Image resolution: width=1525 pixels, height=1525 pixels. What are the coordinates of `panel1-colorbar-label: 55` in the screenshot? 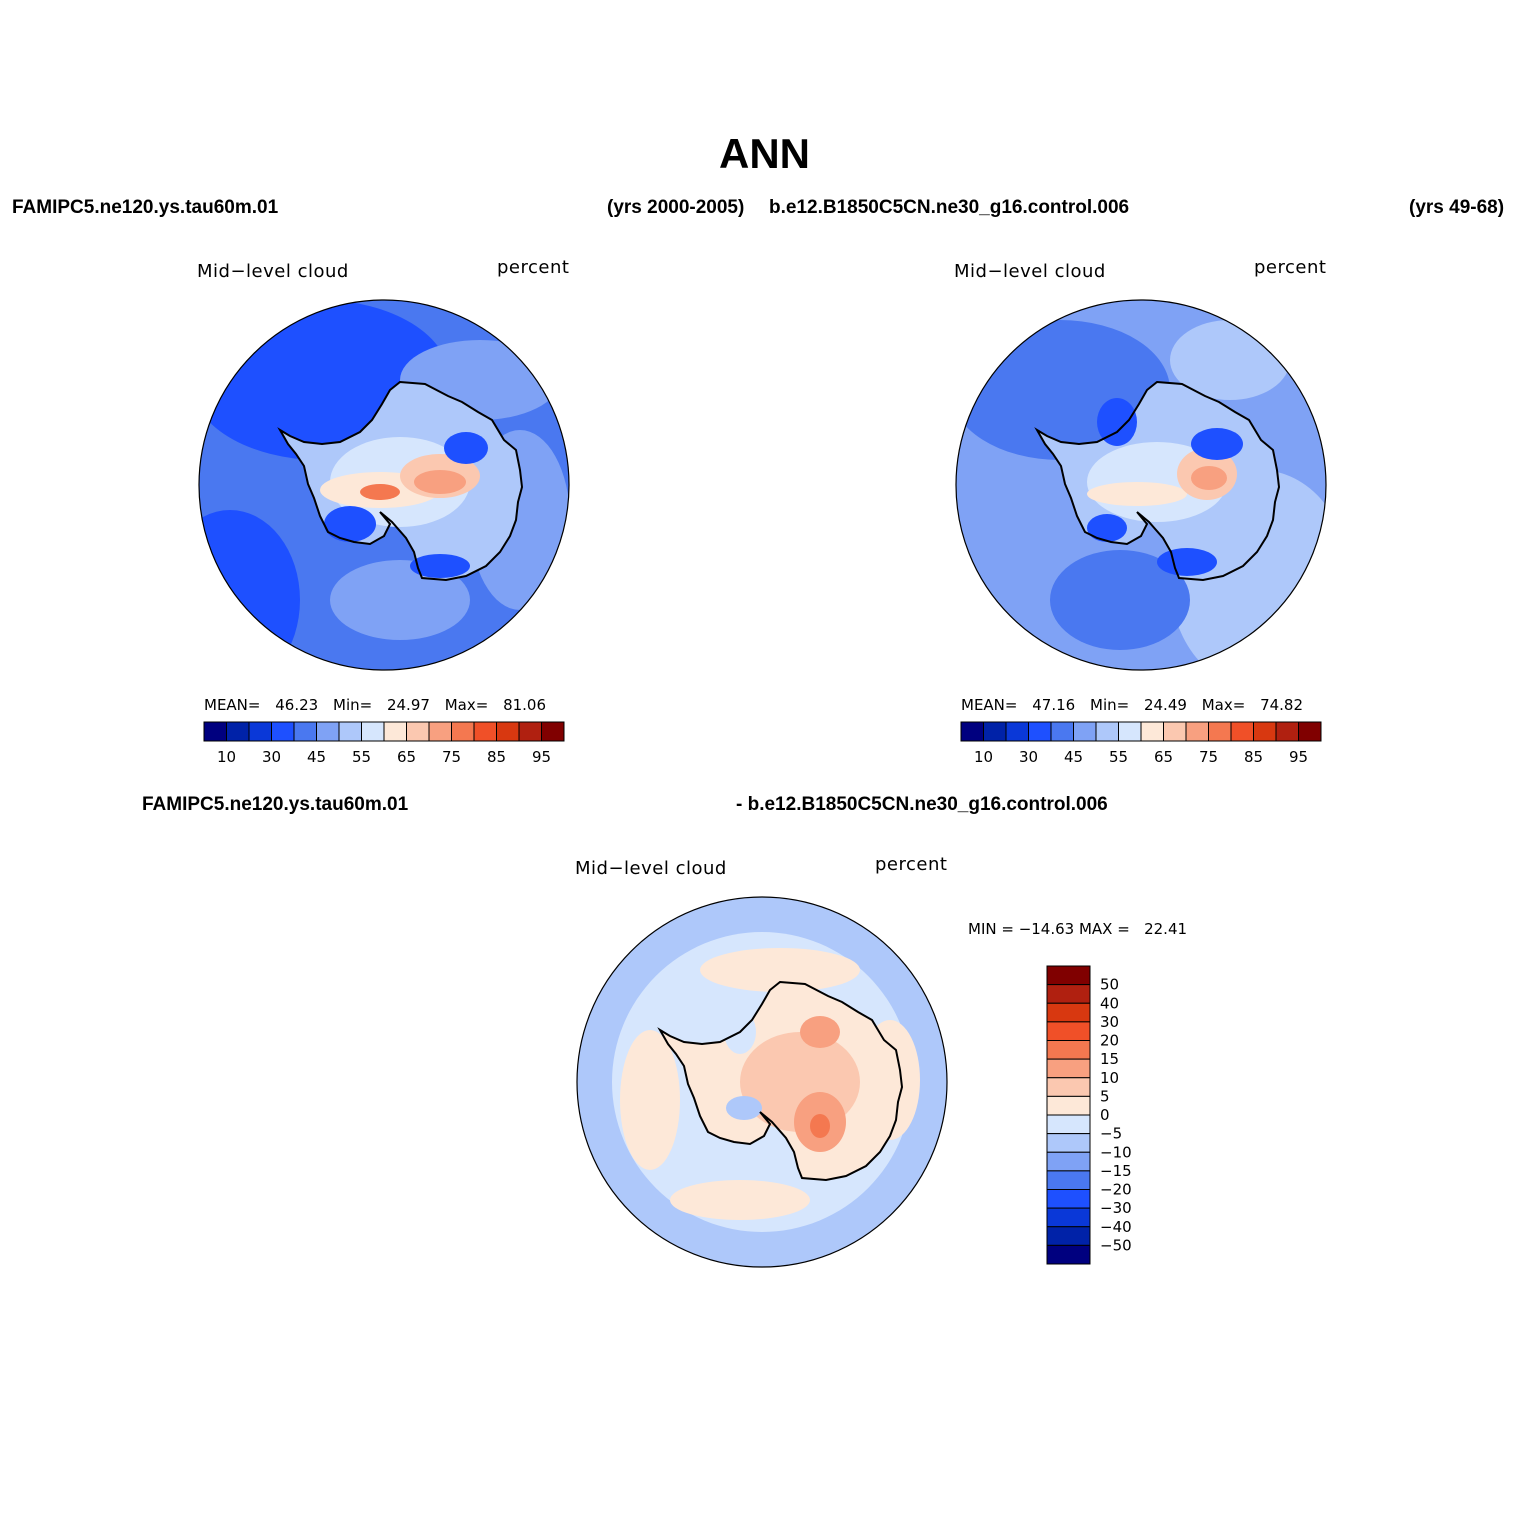 It's located at (361, 757).